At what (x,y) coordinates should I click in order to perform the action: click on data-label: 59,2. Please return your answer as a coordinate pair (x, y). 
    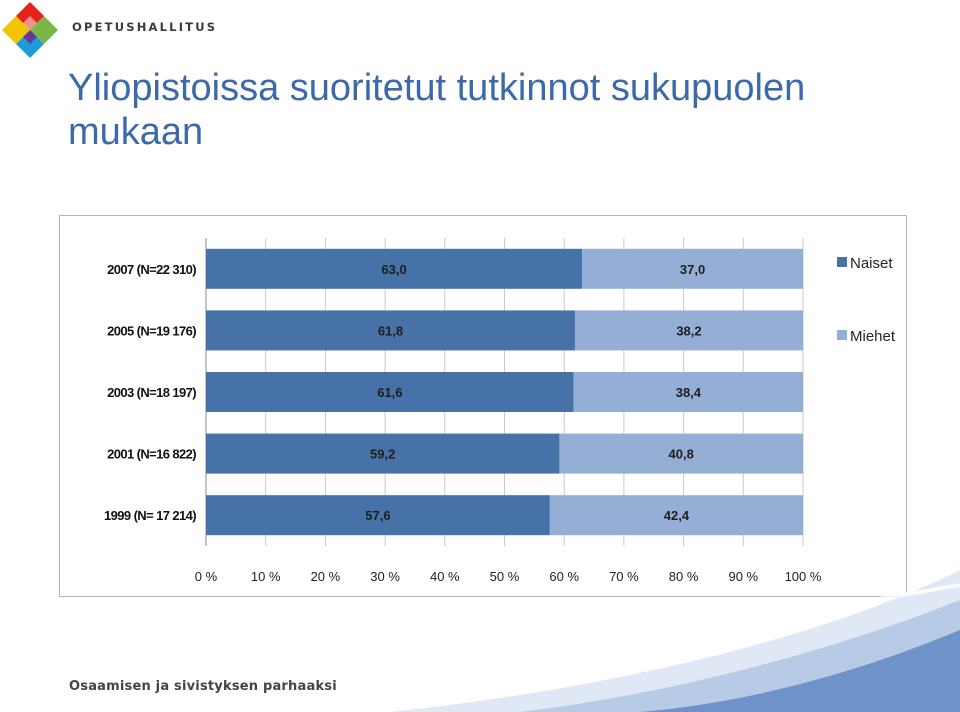
    Looking at the image, I should click on (382, 454).